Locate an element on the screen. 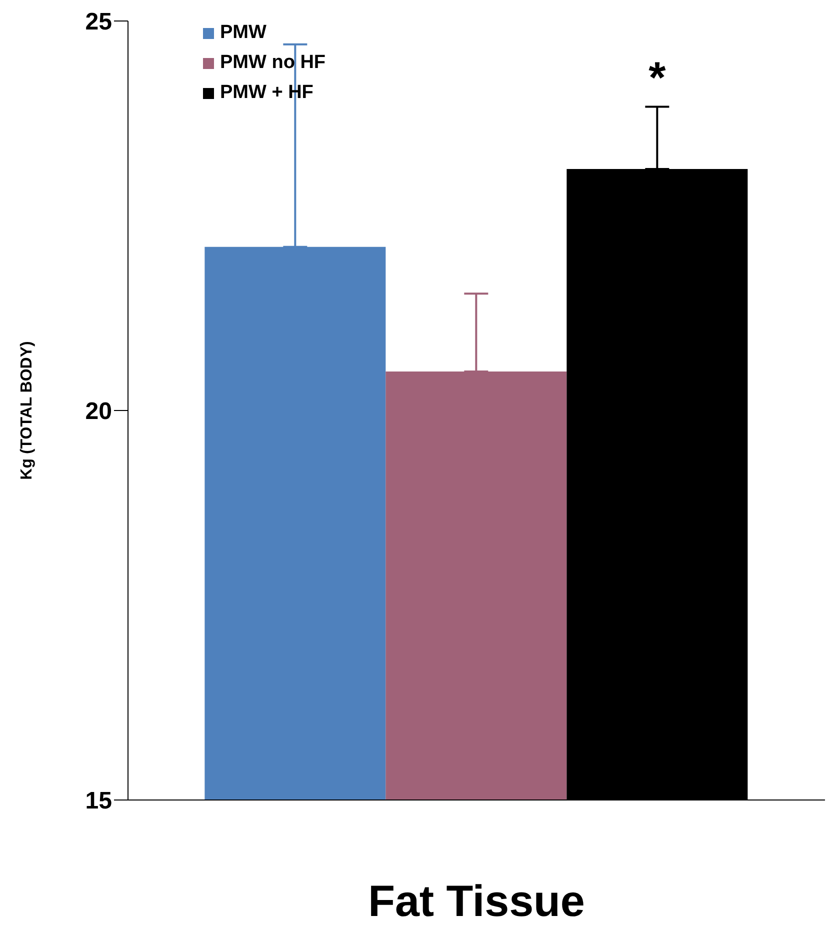 The width and height of the screenshot is (834, 944). y-tick-label: 25 is located at coordinates (98, 22).